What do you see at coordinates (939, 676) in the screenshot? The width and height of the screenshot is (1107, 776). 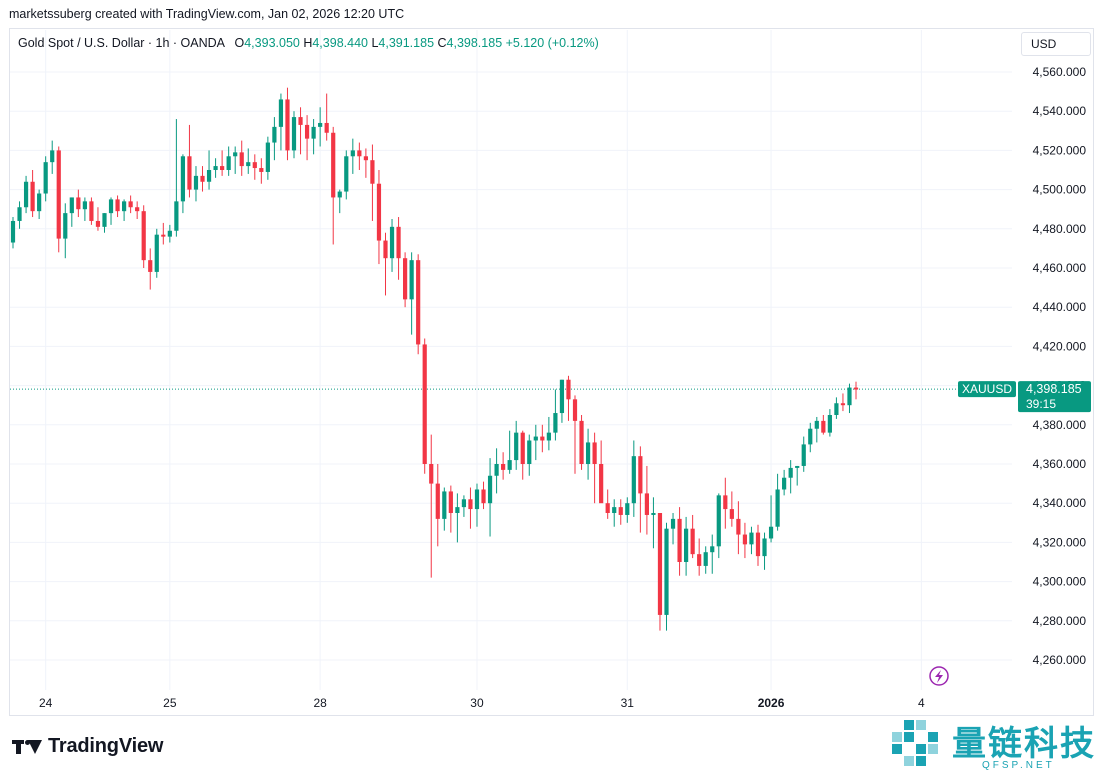 I see `flash-icon` at bounding box center [939, 676].